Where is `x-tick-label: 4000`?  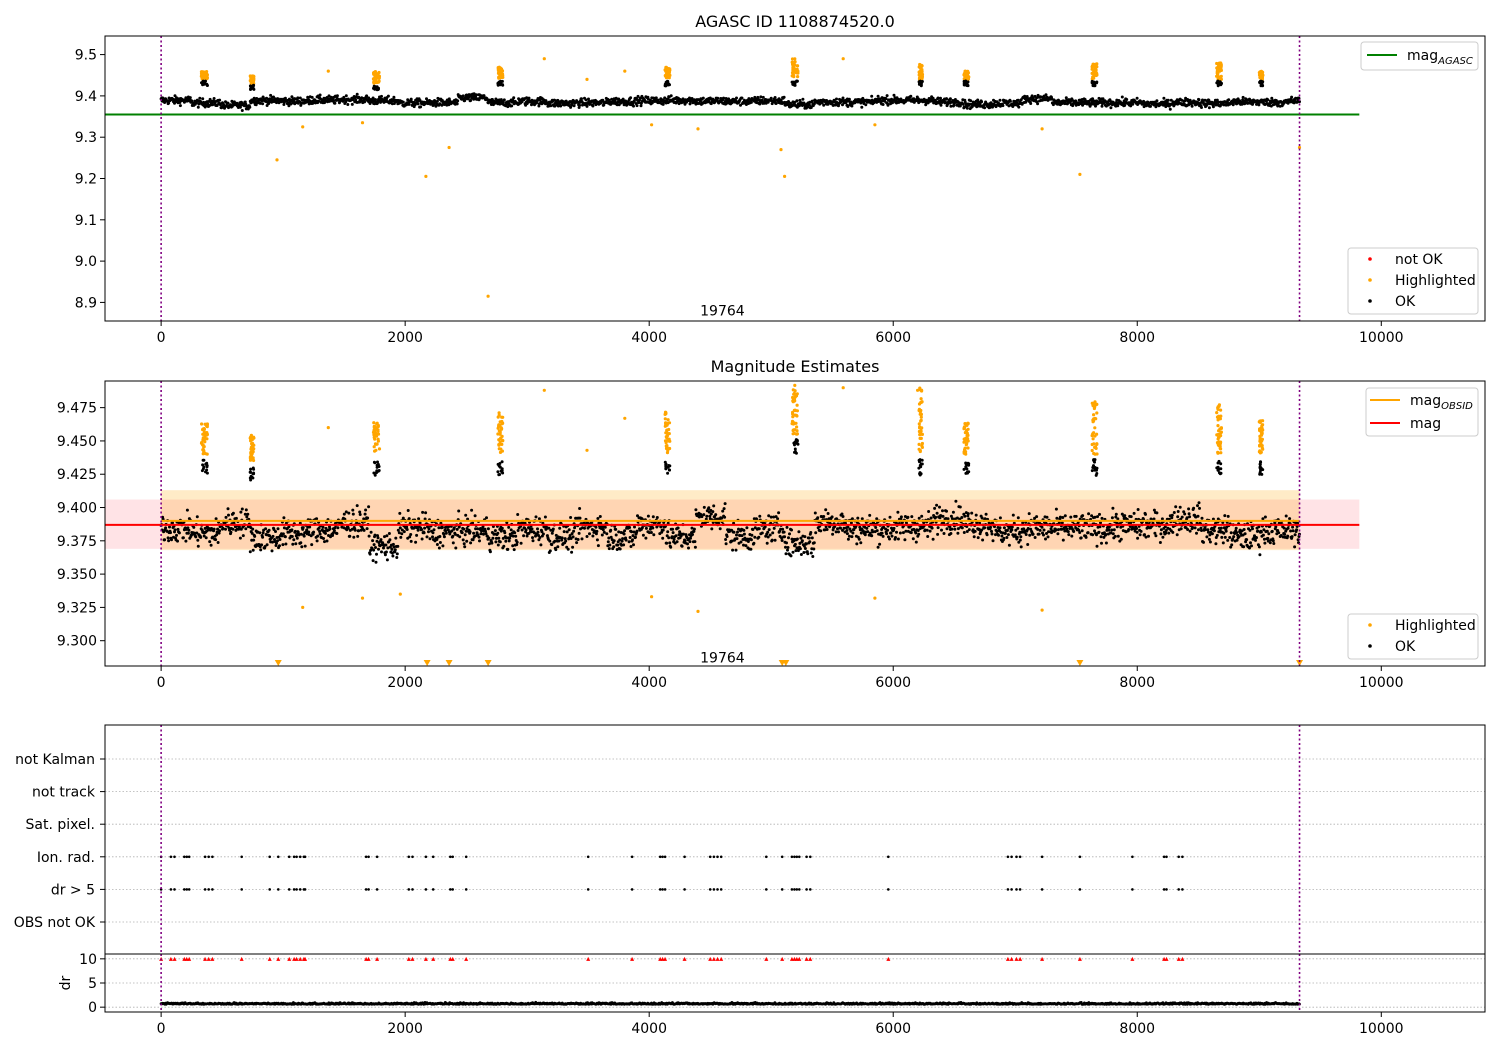
x-tick-label: 4000 is located at coordinates (649, 338).